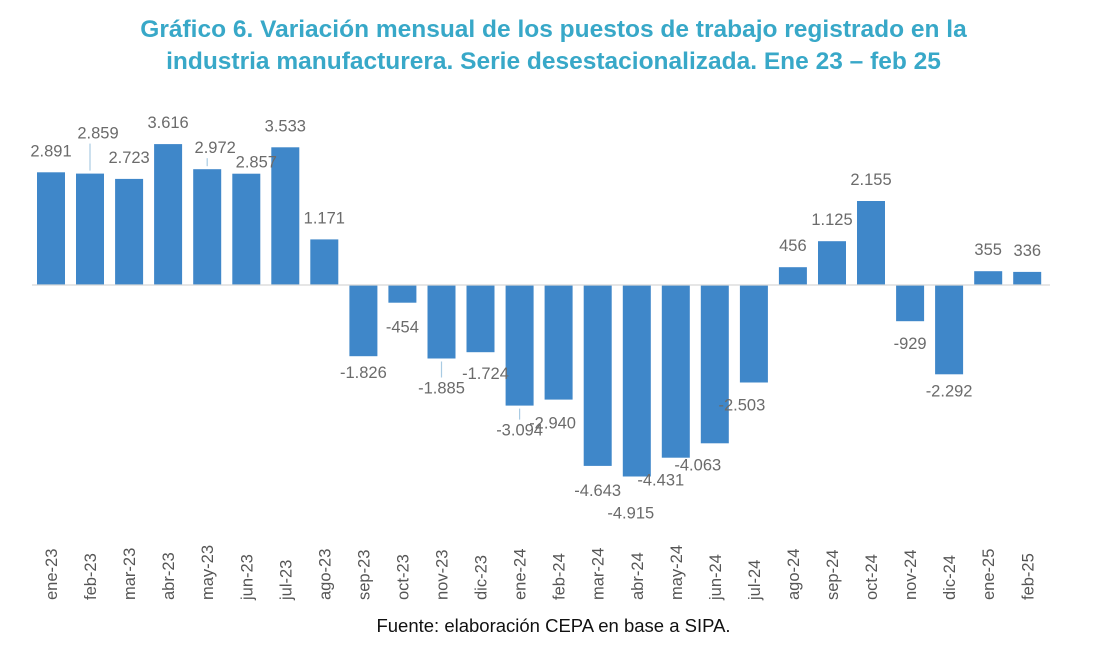 The height and width of the screenshot is (650, 1107). I want to click on value-label-mar-24: -4.643, so click(597, 491).